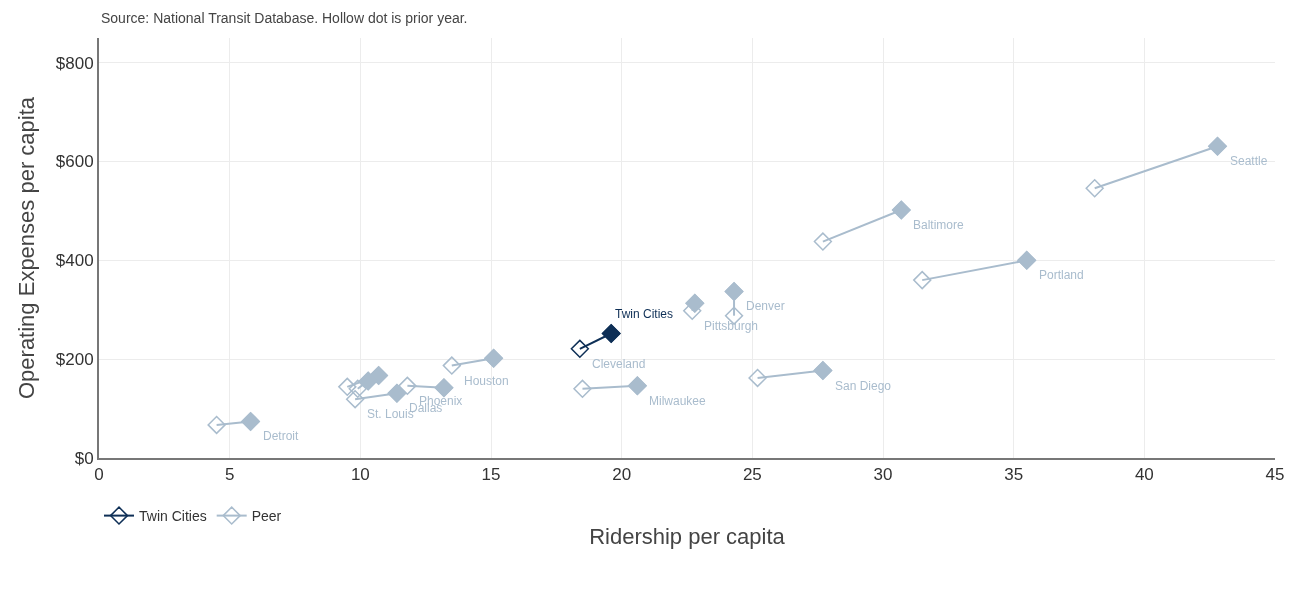 The image size is (1297, 590). What do you see at coordinates (1061, 275) in the screenshot?
I see `annotation: Portland` at bounding box center [1061, 275].